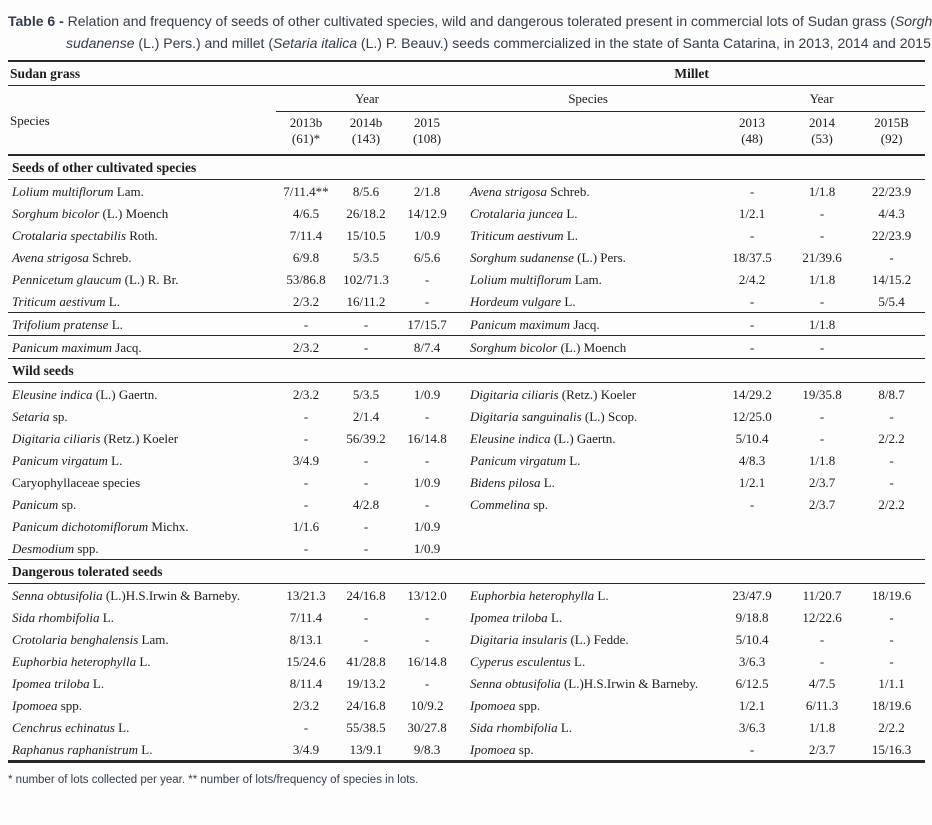 Image resolution: width=932 pixels, height=825 pixels. Describe the element at coordinates (67, 279) in the screenshot. I see `species-scientific-name: Pennicetum glaucum` at that location.